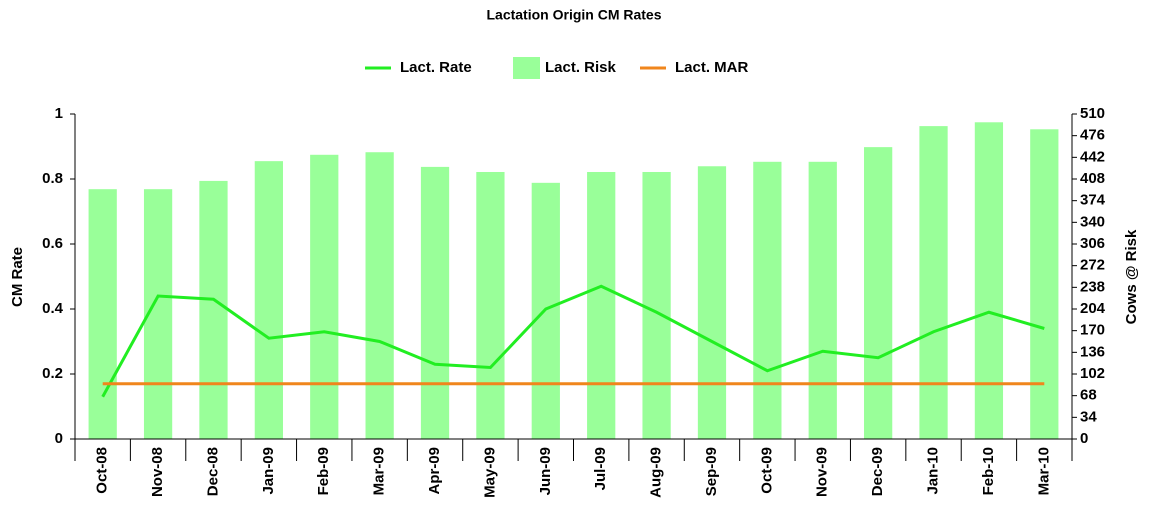  Describe the element at coordinates (489, 472) in the screenshot. I see `x-tick-label: May-09` at that location.